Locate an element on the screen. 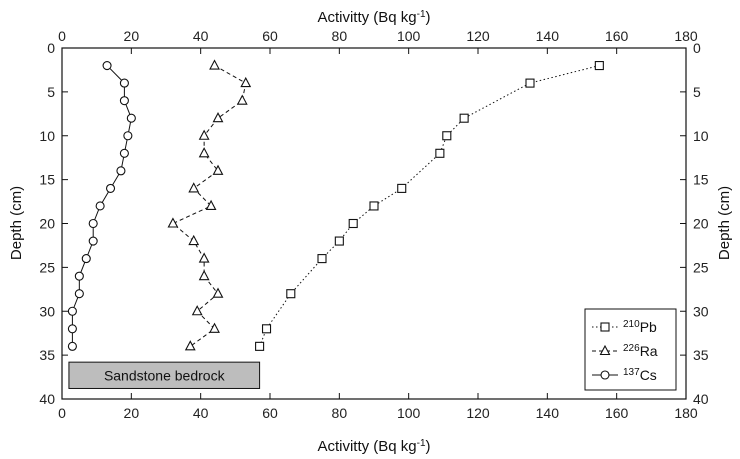 This screenshot has width=740, height=459. legend-label: 226Ra is located at coordinates (640, 351).